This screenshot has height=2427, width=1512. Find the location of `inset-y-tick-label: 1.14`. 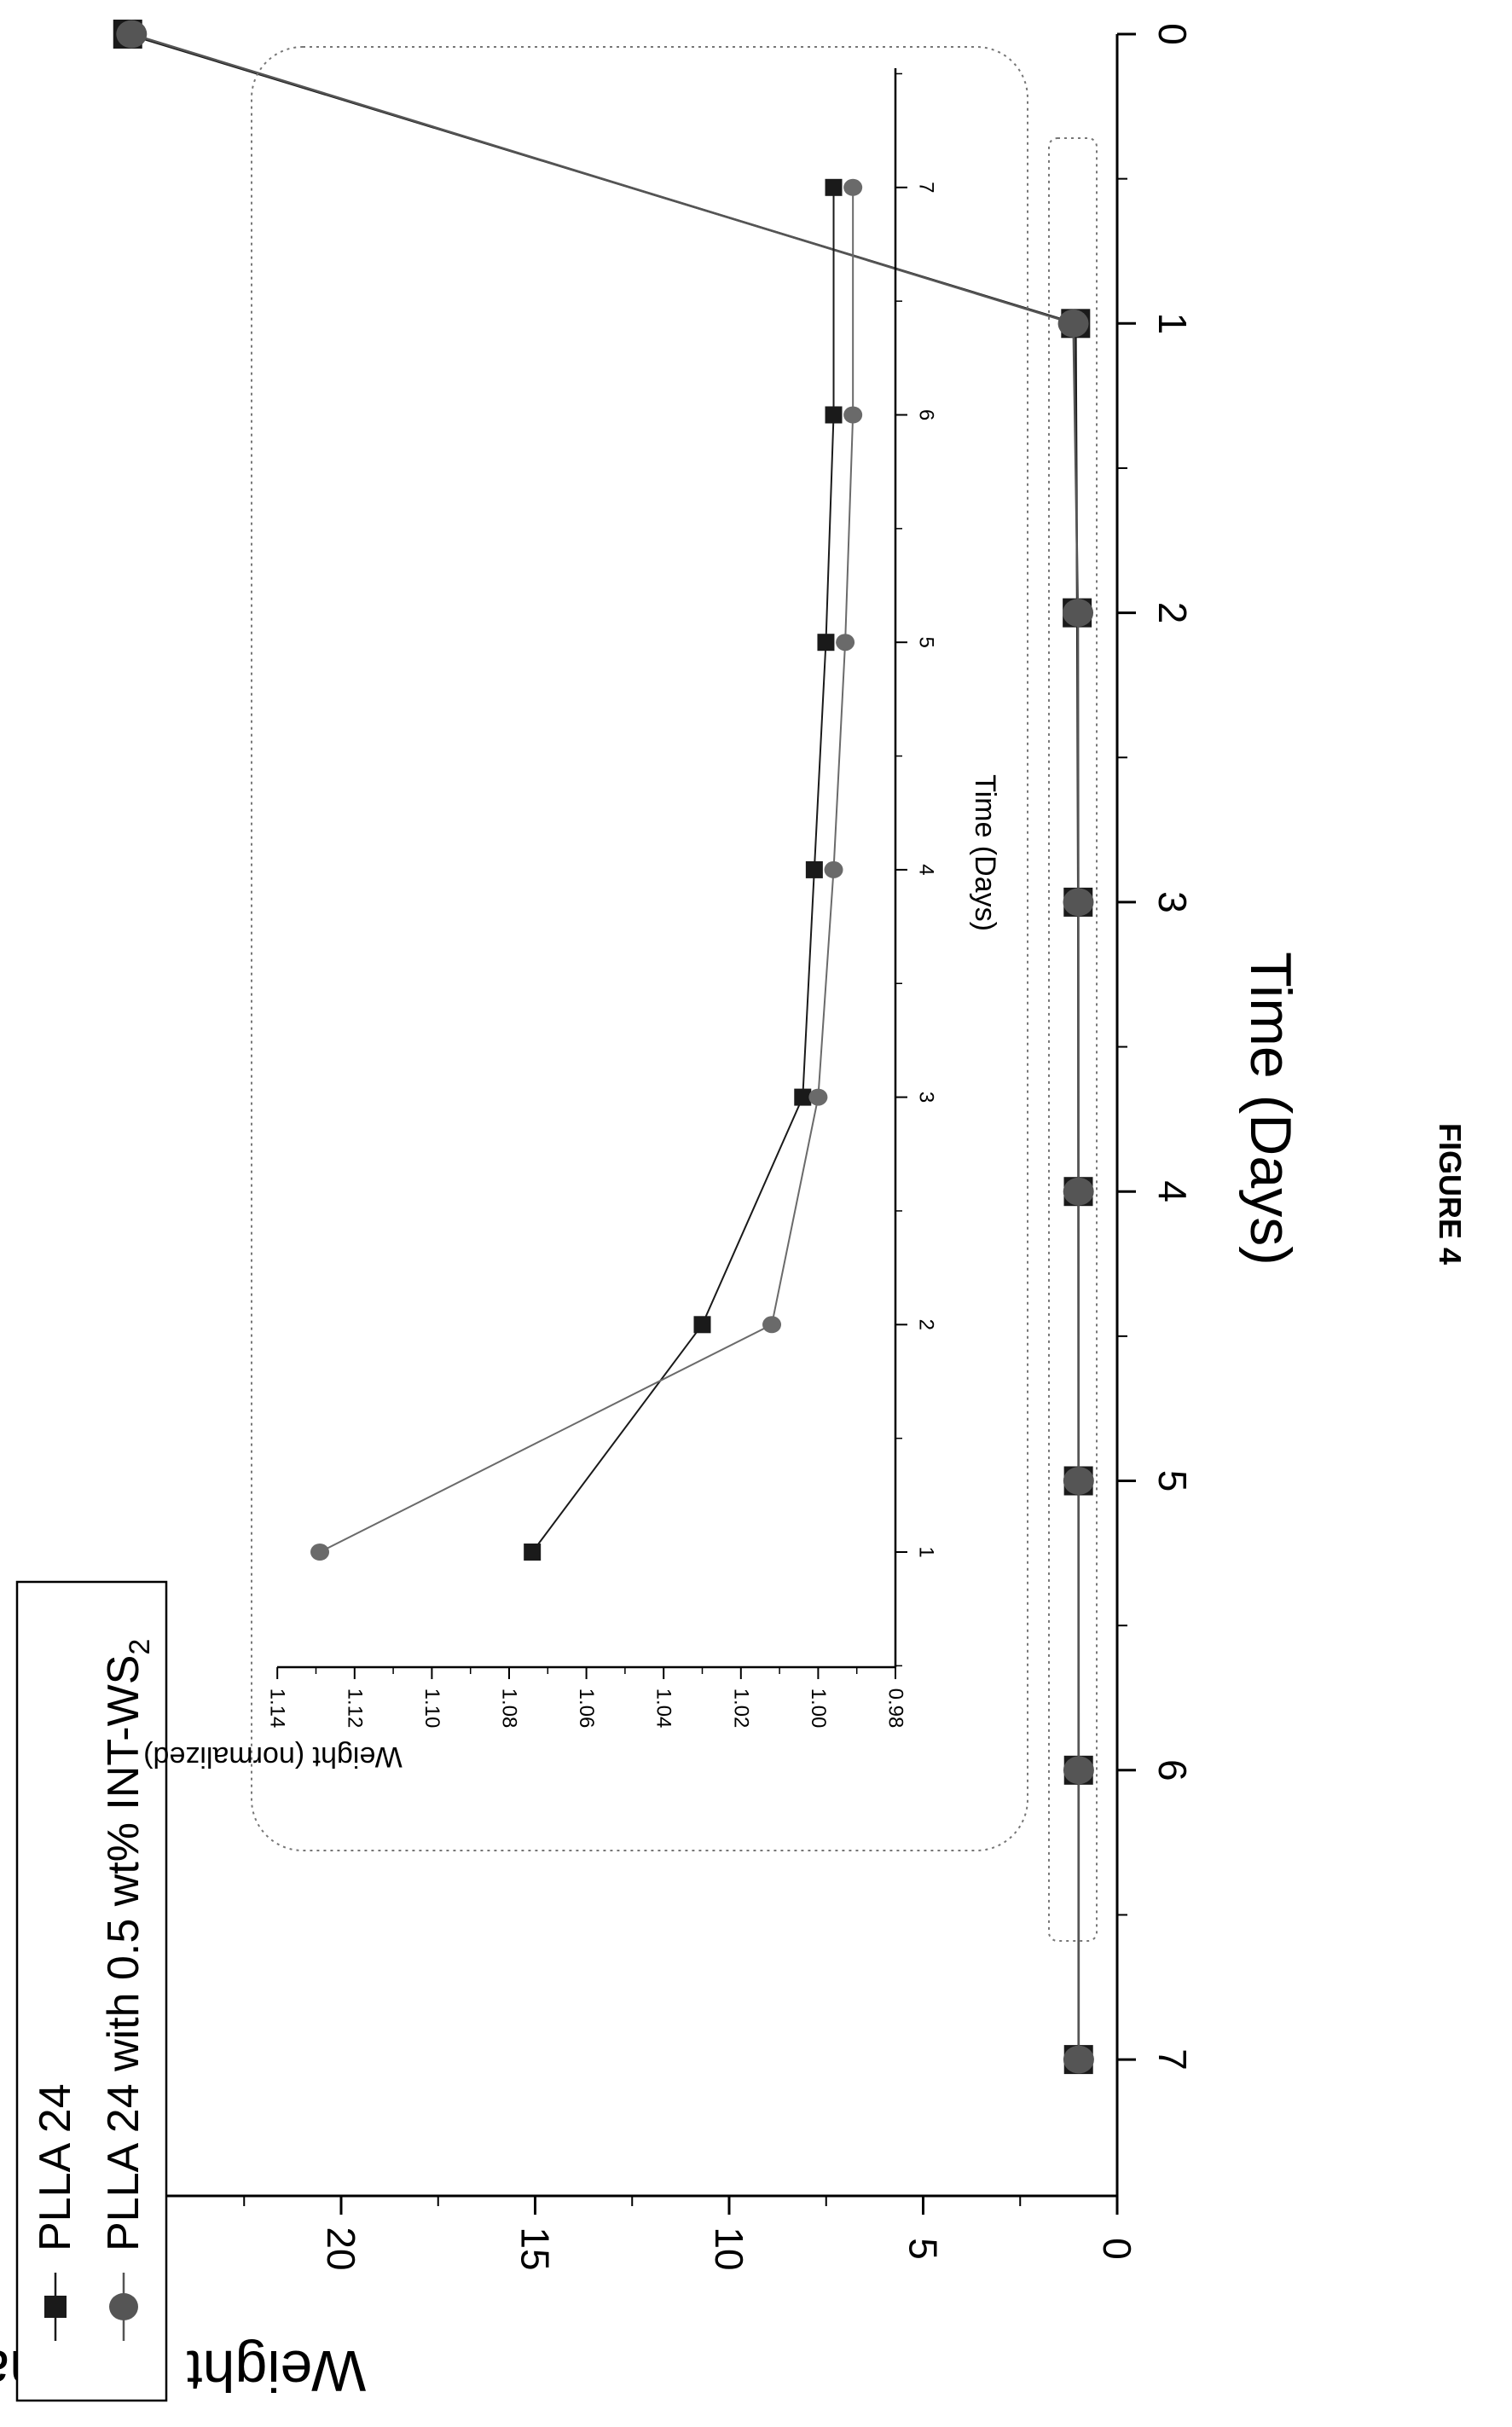

inset-y-tick-label: 1.14 is located at coordinates (277, 1708).